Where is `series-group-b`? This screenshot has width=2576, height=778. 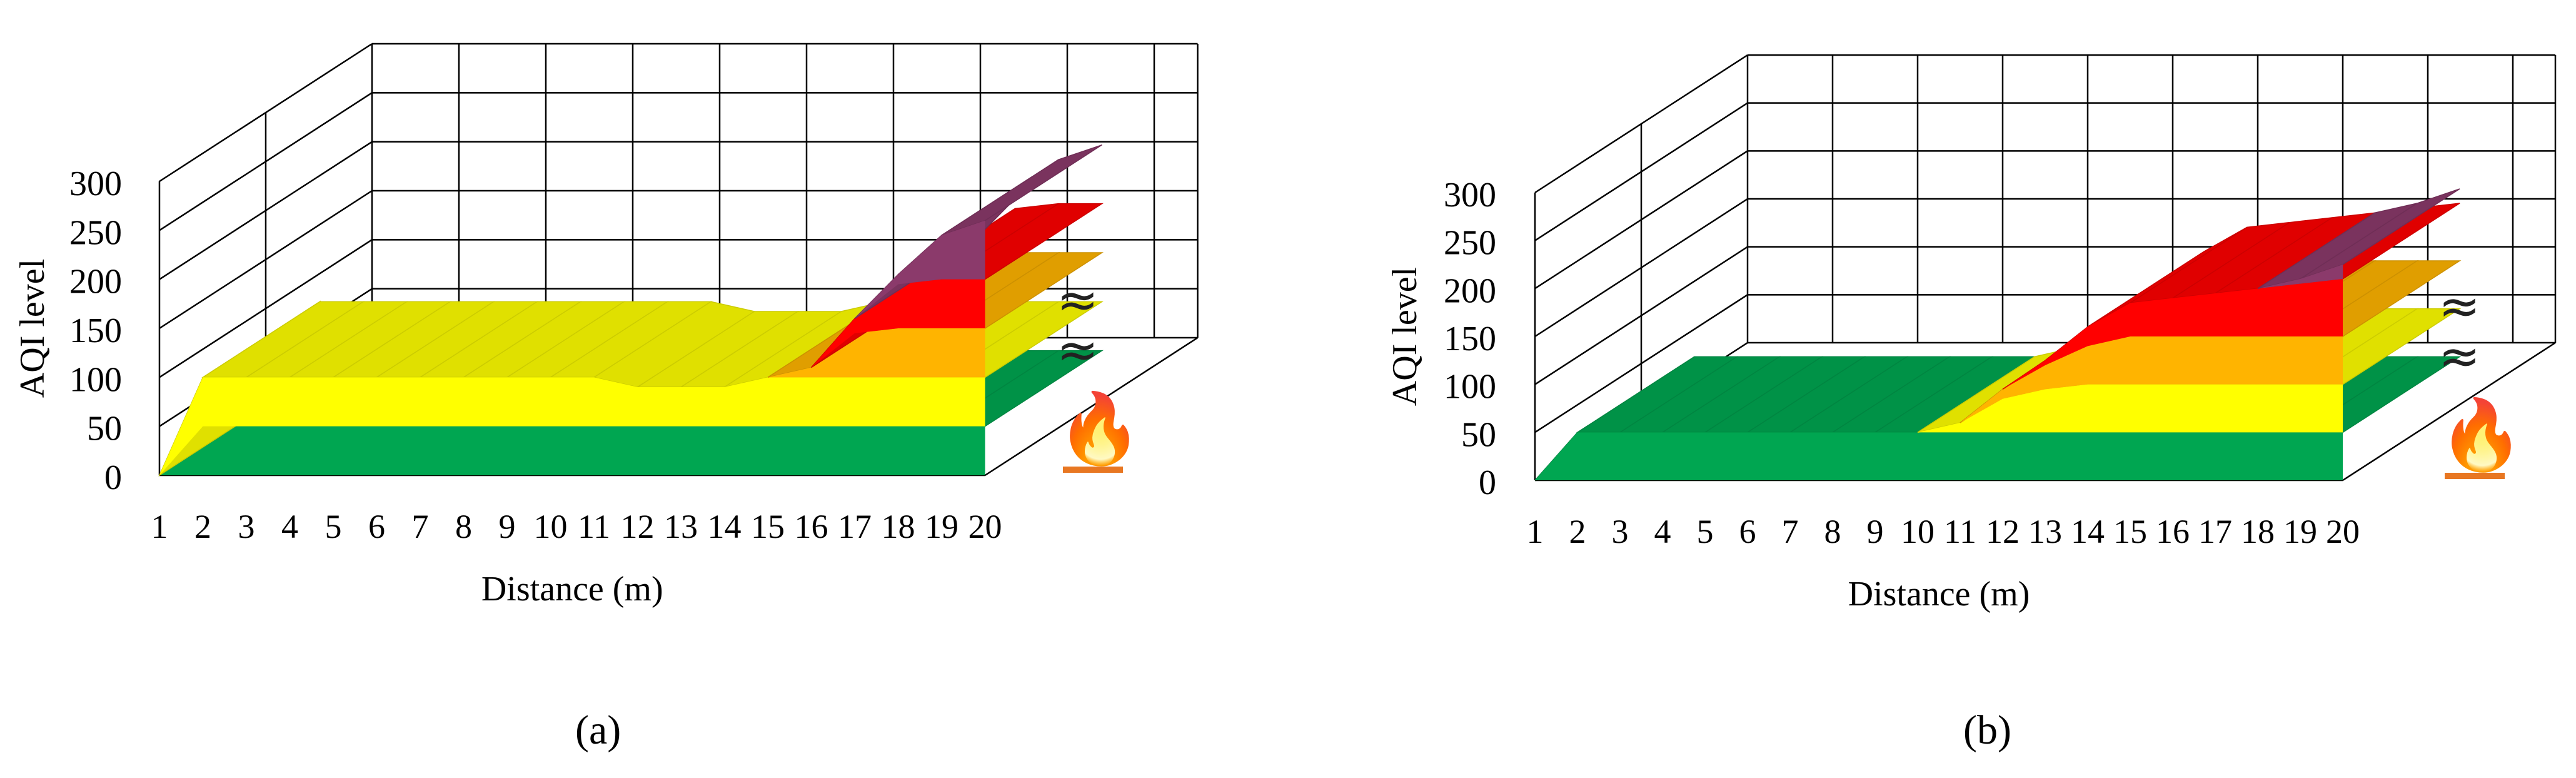
series-group-b is located at coordinates (1998, 334).